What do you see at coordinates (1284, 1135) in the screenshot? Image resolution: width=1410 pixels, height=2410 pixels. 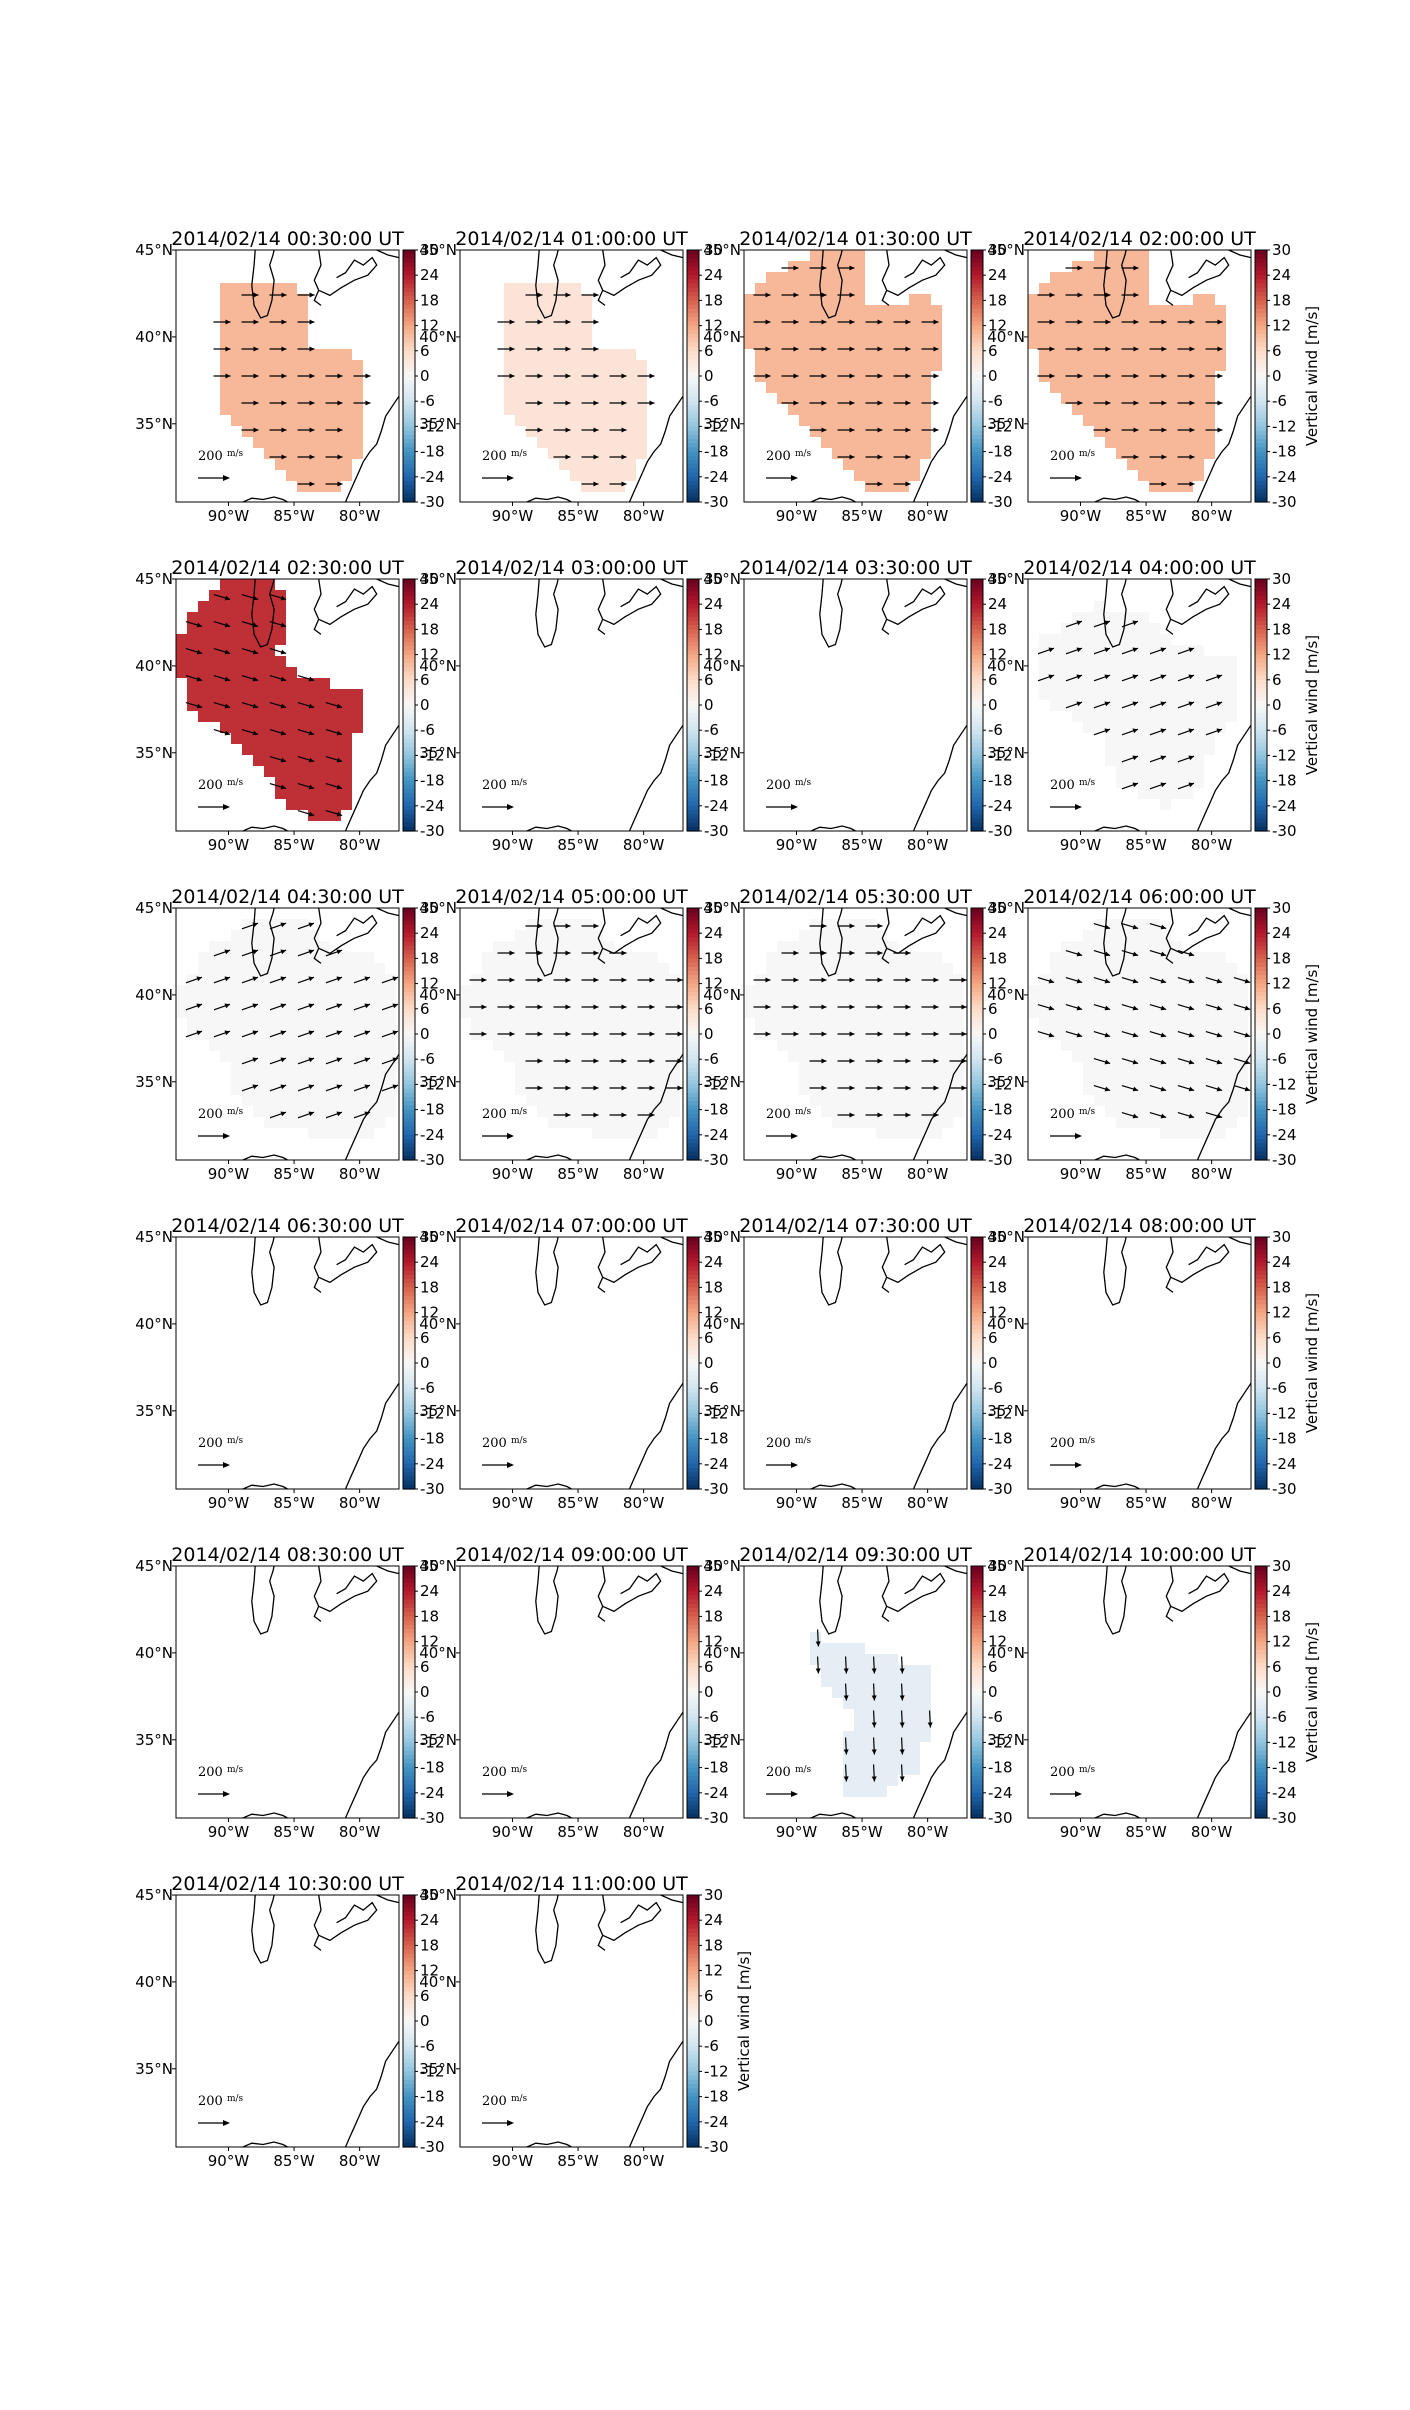 I see `colorbar-tick-label: -24` at bounding box center [1284, 1135].